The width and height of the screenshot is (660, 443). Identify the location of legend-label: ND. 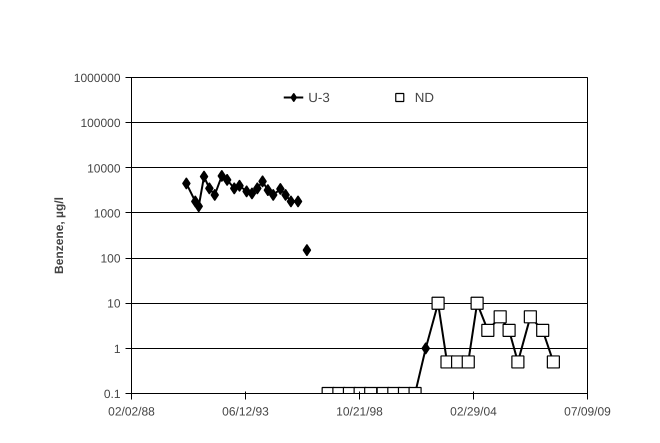
(424, 97).